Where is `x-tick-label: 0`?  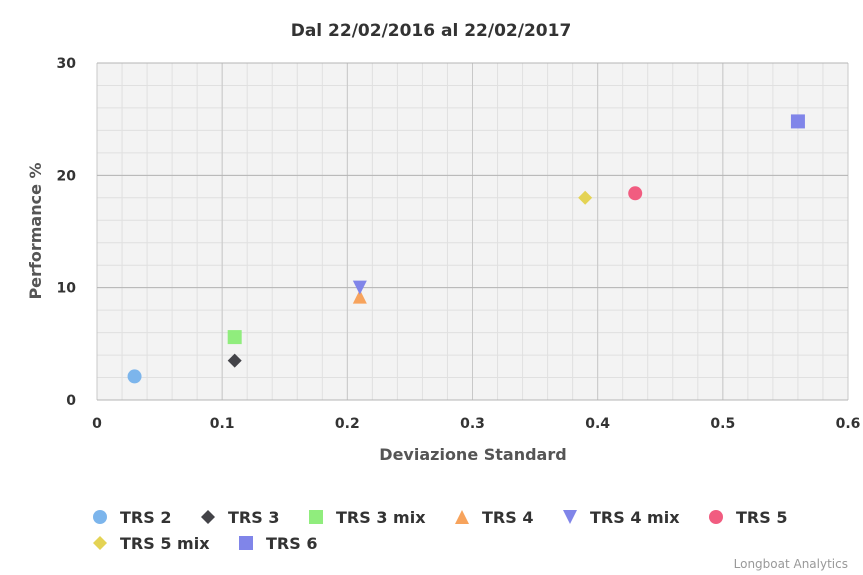
x-tick-label: 0 is located at coordinates (97, 424).